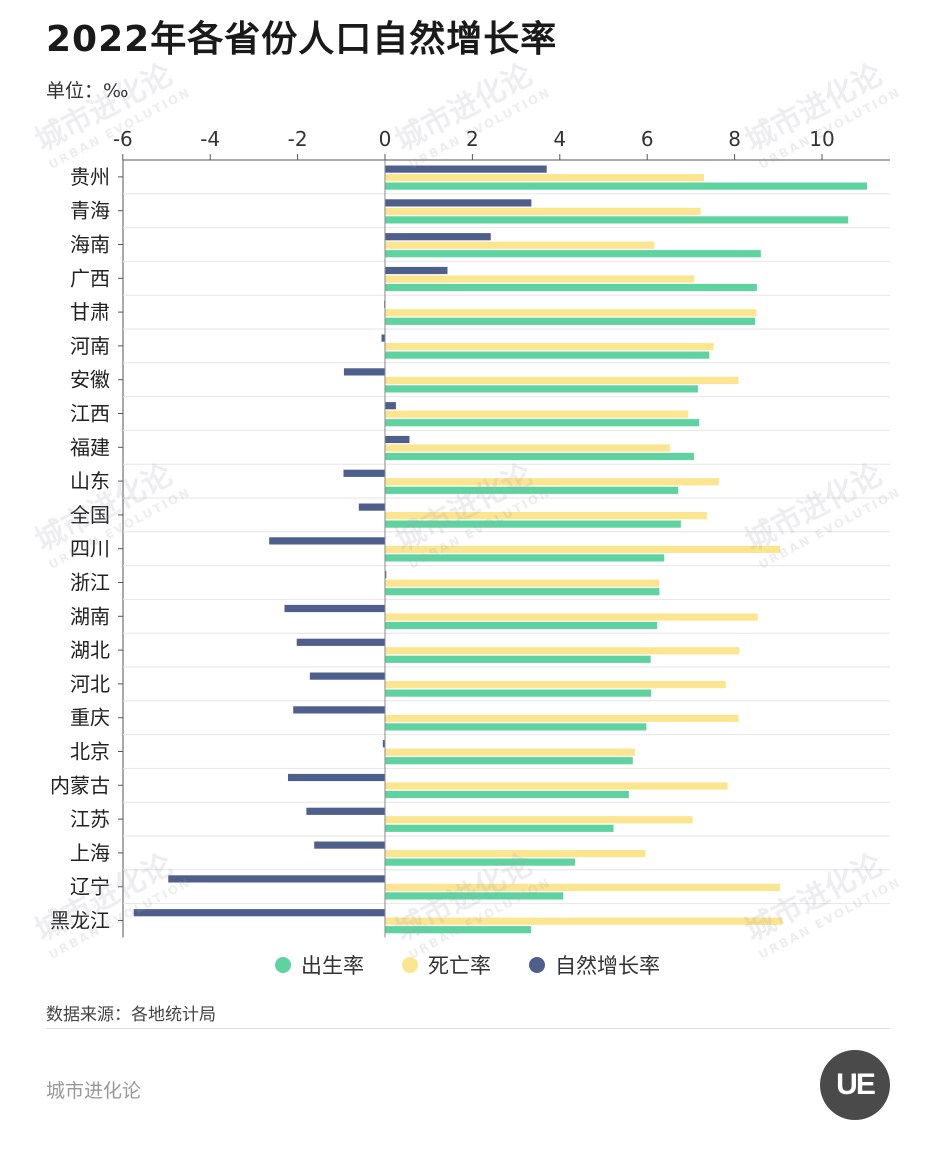 Image resolution: width=935 pixels, height=1153 pixels. What do you see at coordinates (90, 819) in the screenshot?
I see `category-label: 江苏` at bounding box center [90, 819].